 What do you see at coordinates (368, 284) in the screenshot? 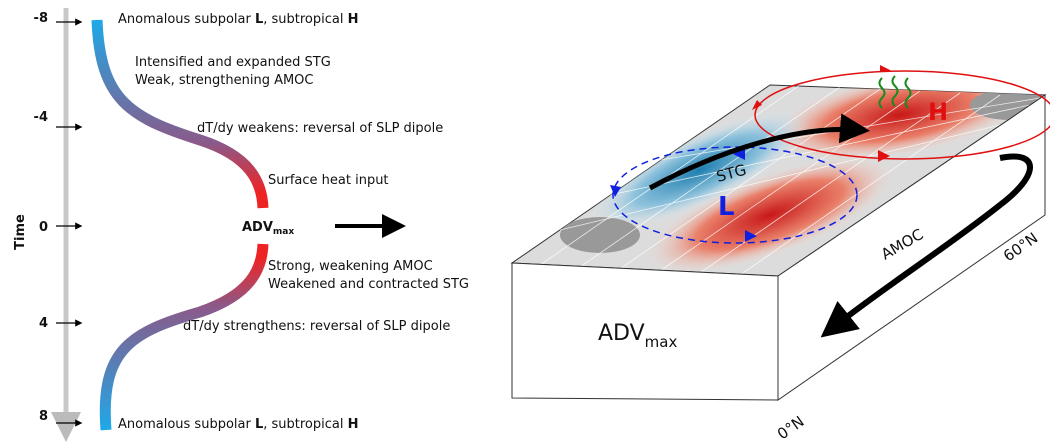
I see `annotation: Weakened and contracted STG` at bounding box center [368, 284].